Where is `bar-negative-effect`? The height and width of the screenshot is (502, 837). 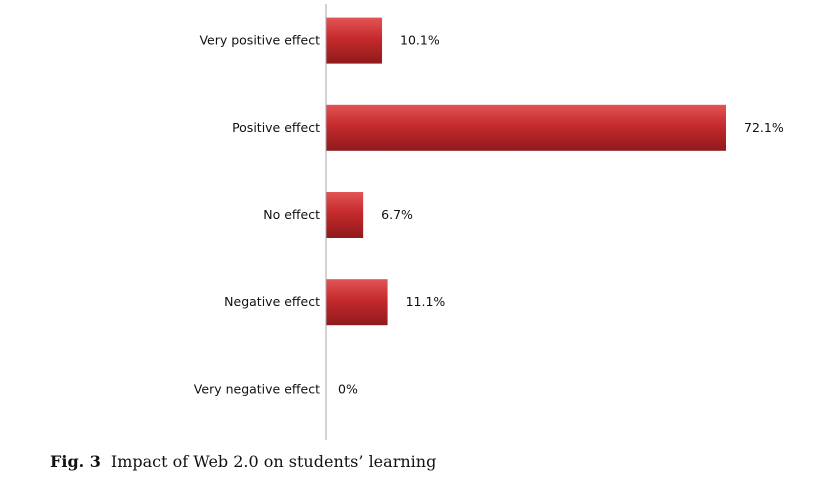 bar-negative-effect is located at coordinates (357, 302).